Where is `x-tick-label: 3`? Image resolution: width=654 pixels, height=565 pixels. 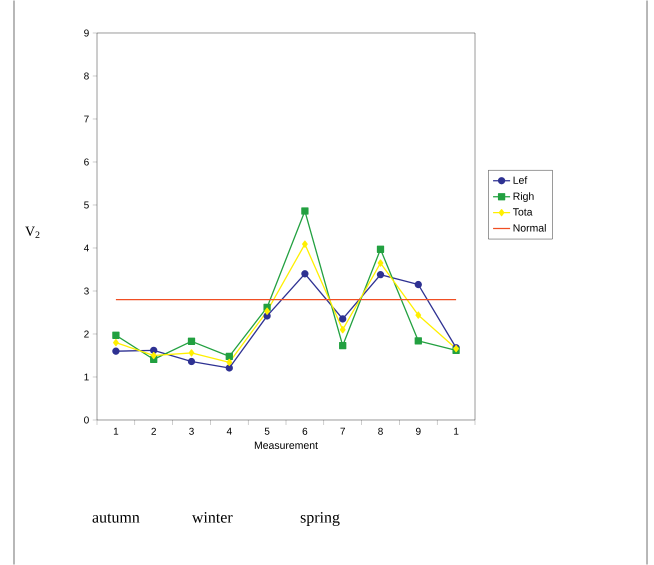 x-tick-label: 3 is located at coordinates (191, 431).